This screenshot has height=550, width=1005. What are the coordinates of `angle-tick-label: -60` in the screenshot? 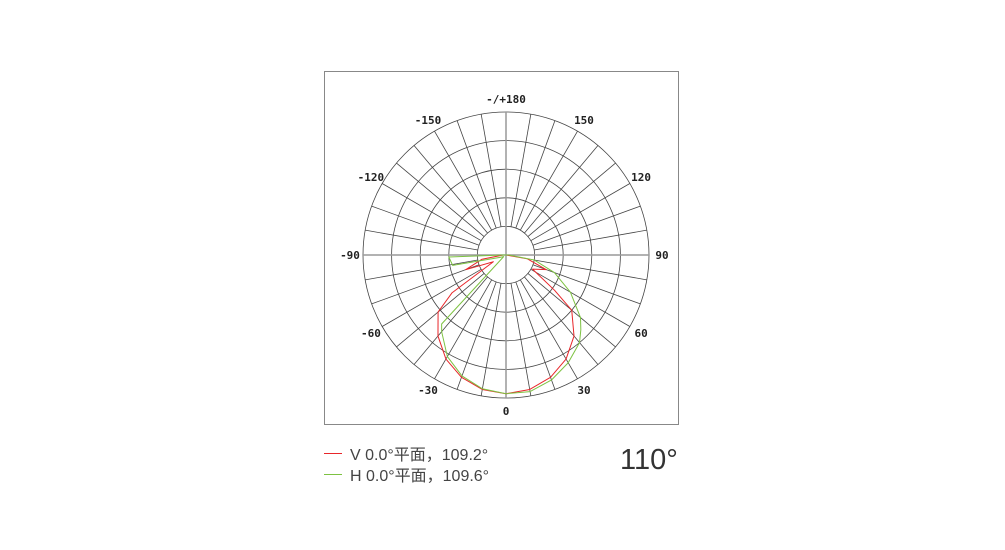 It's located at (371, 333).